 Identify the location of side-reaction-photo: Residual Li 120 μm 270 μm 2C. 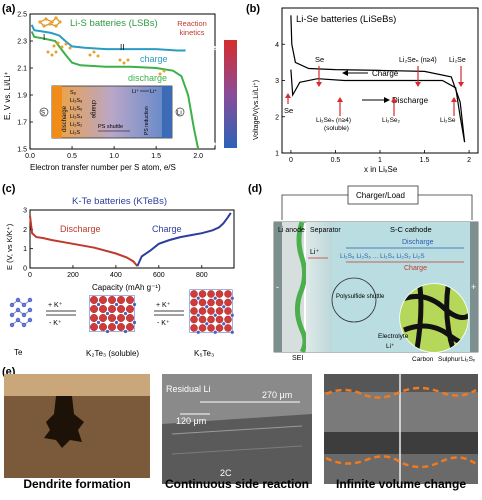
(237, 429).